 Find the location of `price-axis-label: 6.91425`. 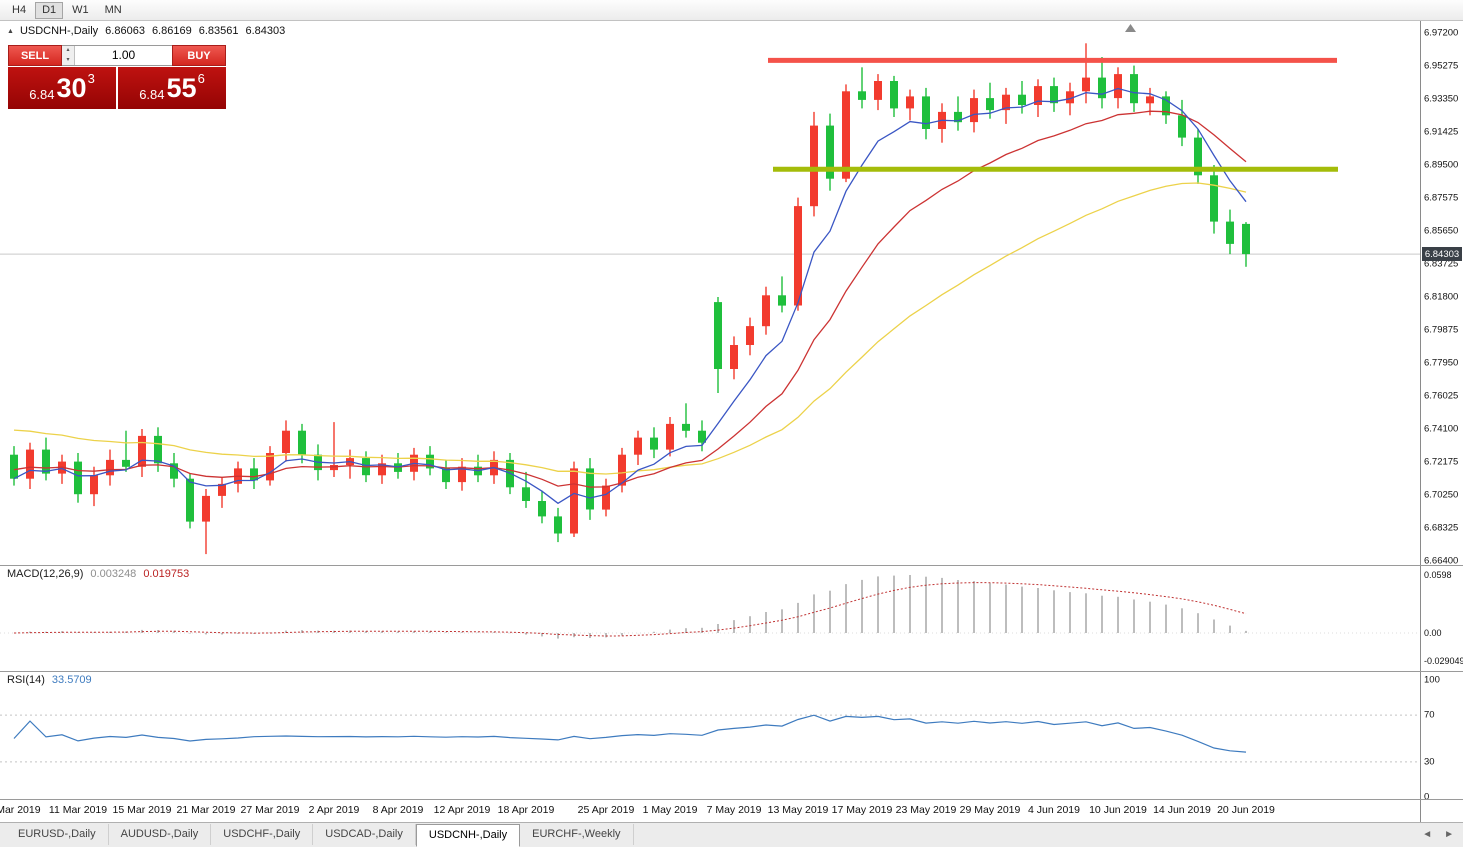

price-axis-label: 6.91425 is located at coordinates (1441, 132).